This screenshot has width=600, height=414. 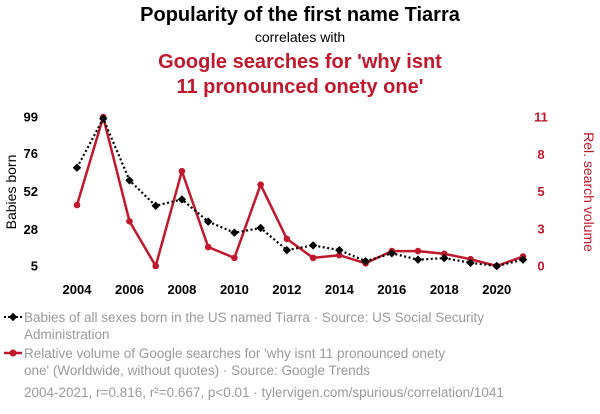 I want to click on y-axis-right: 0 3 5 8 11, so click(x=541, y=192).